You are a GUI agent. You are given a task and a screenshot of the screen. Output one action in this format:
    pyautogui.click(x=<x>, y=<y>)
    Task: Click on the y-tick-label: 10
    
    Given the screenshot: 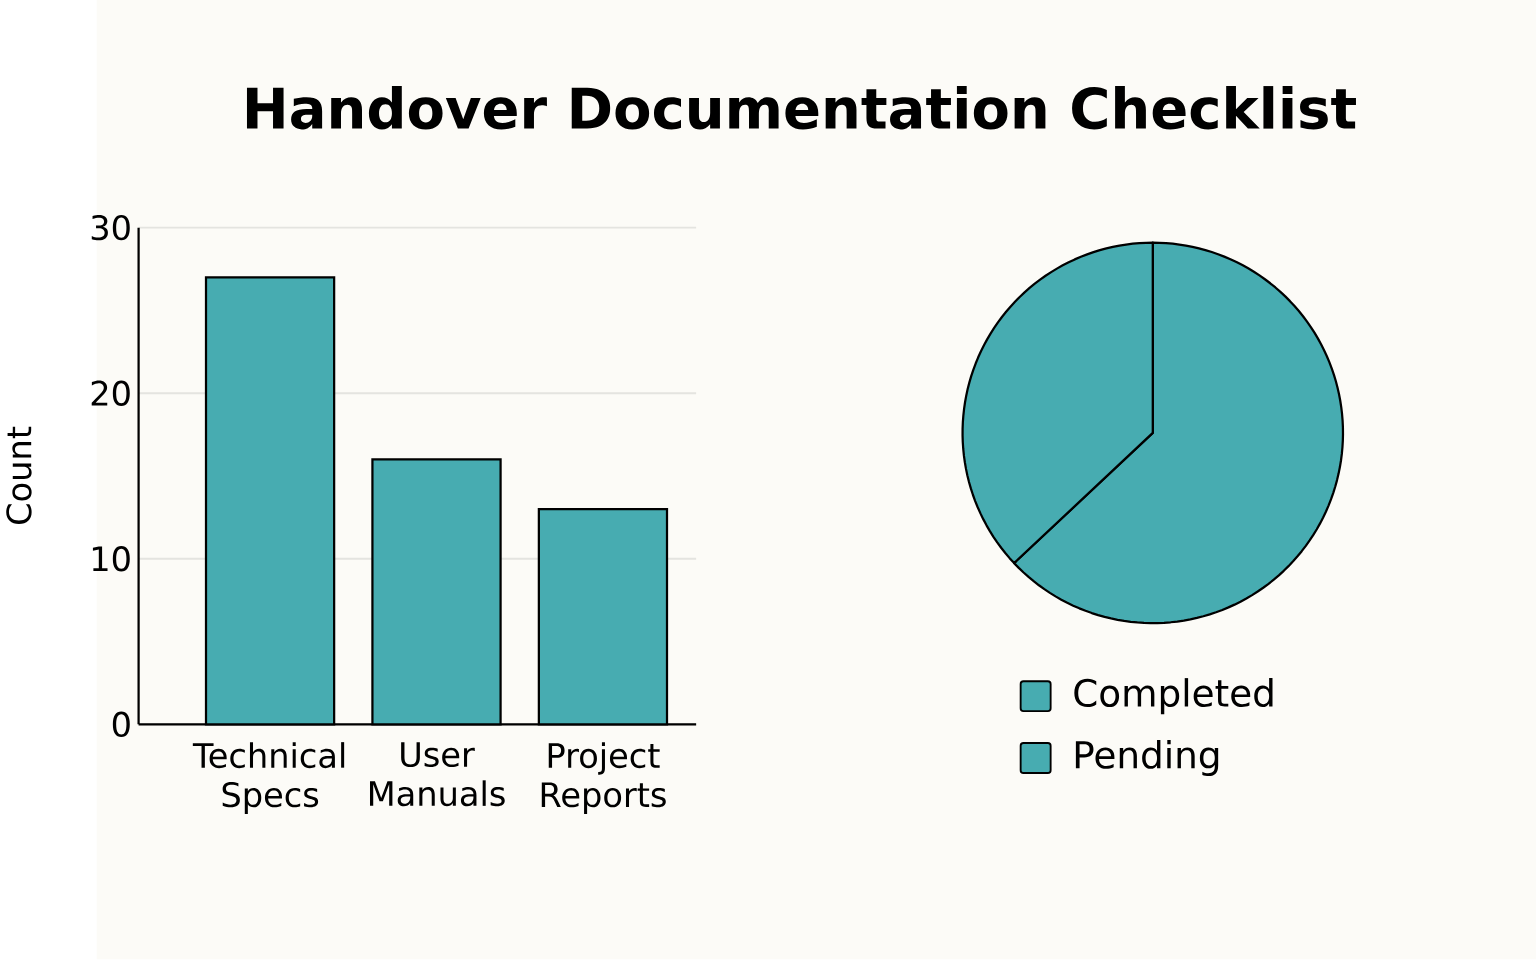 What is the action you would take?
    pyautogui.click(x=111, y=559)
    